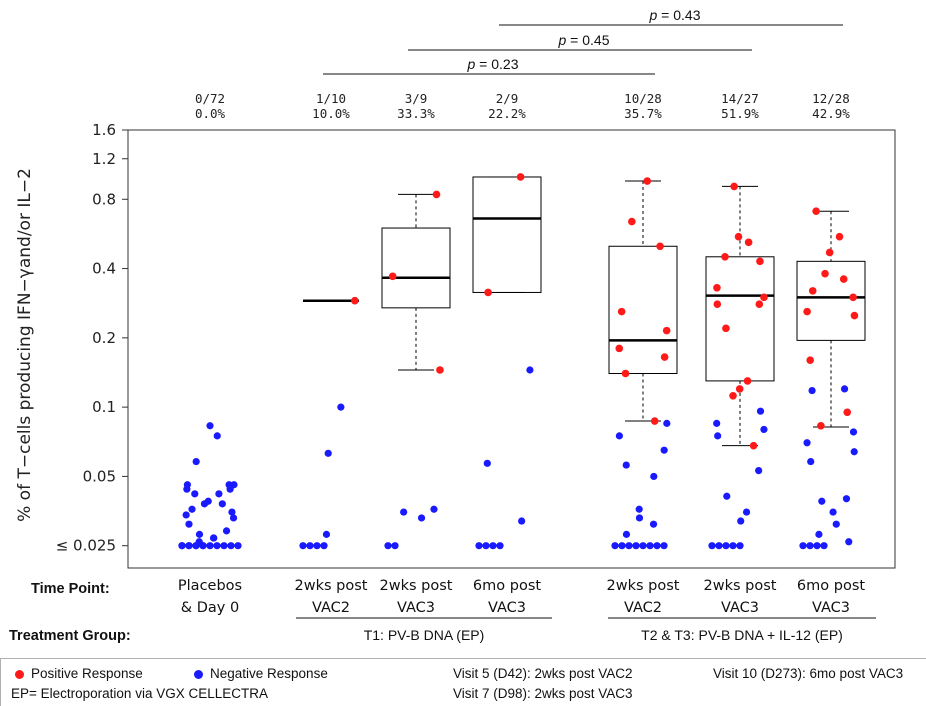 Image resolution: width=926 pixels, height=706 pixels. I want to click on response-percent: 0.0%, so click(210, 113).